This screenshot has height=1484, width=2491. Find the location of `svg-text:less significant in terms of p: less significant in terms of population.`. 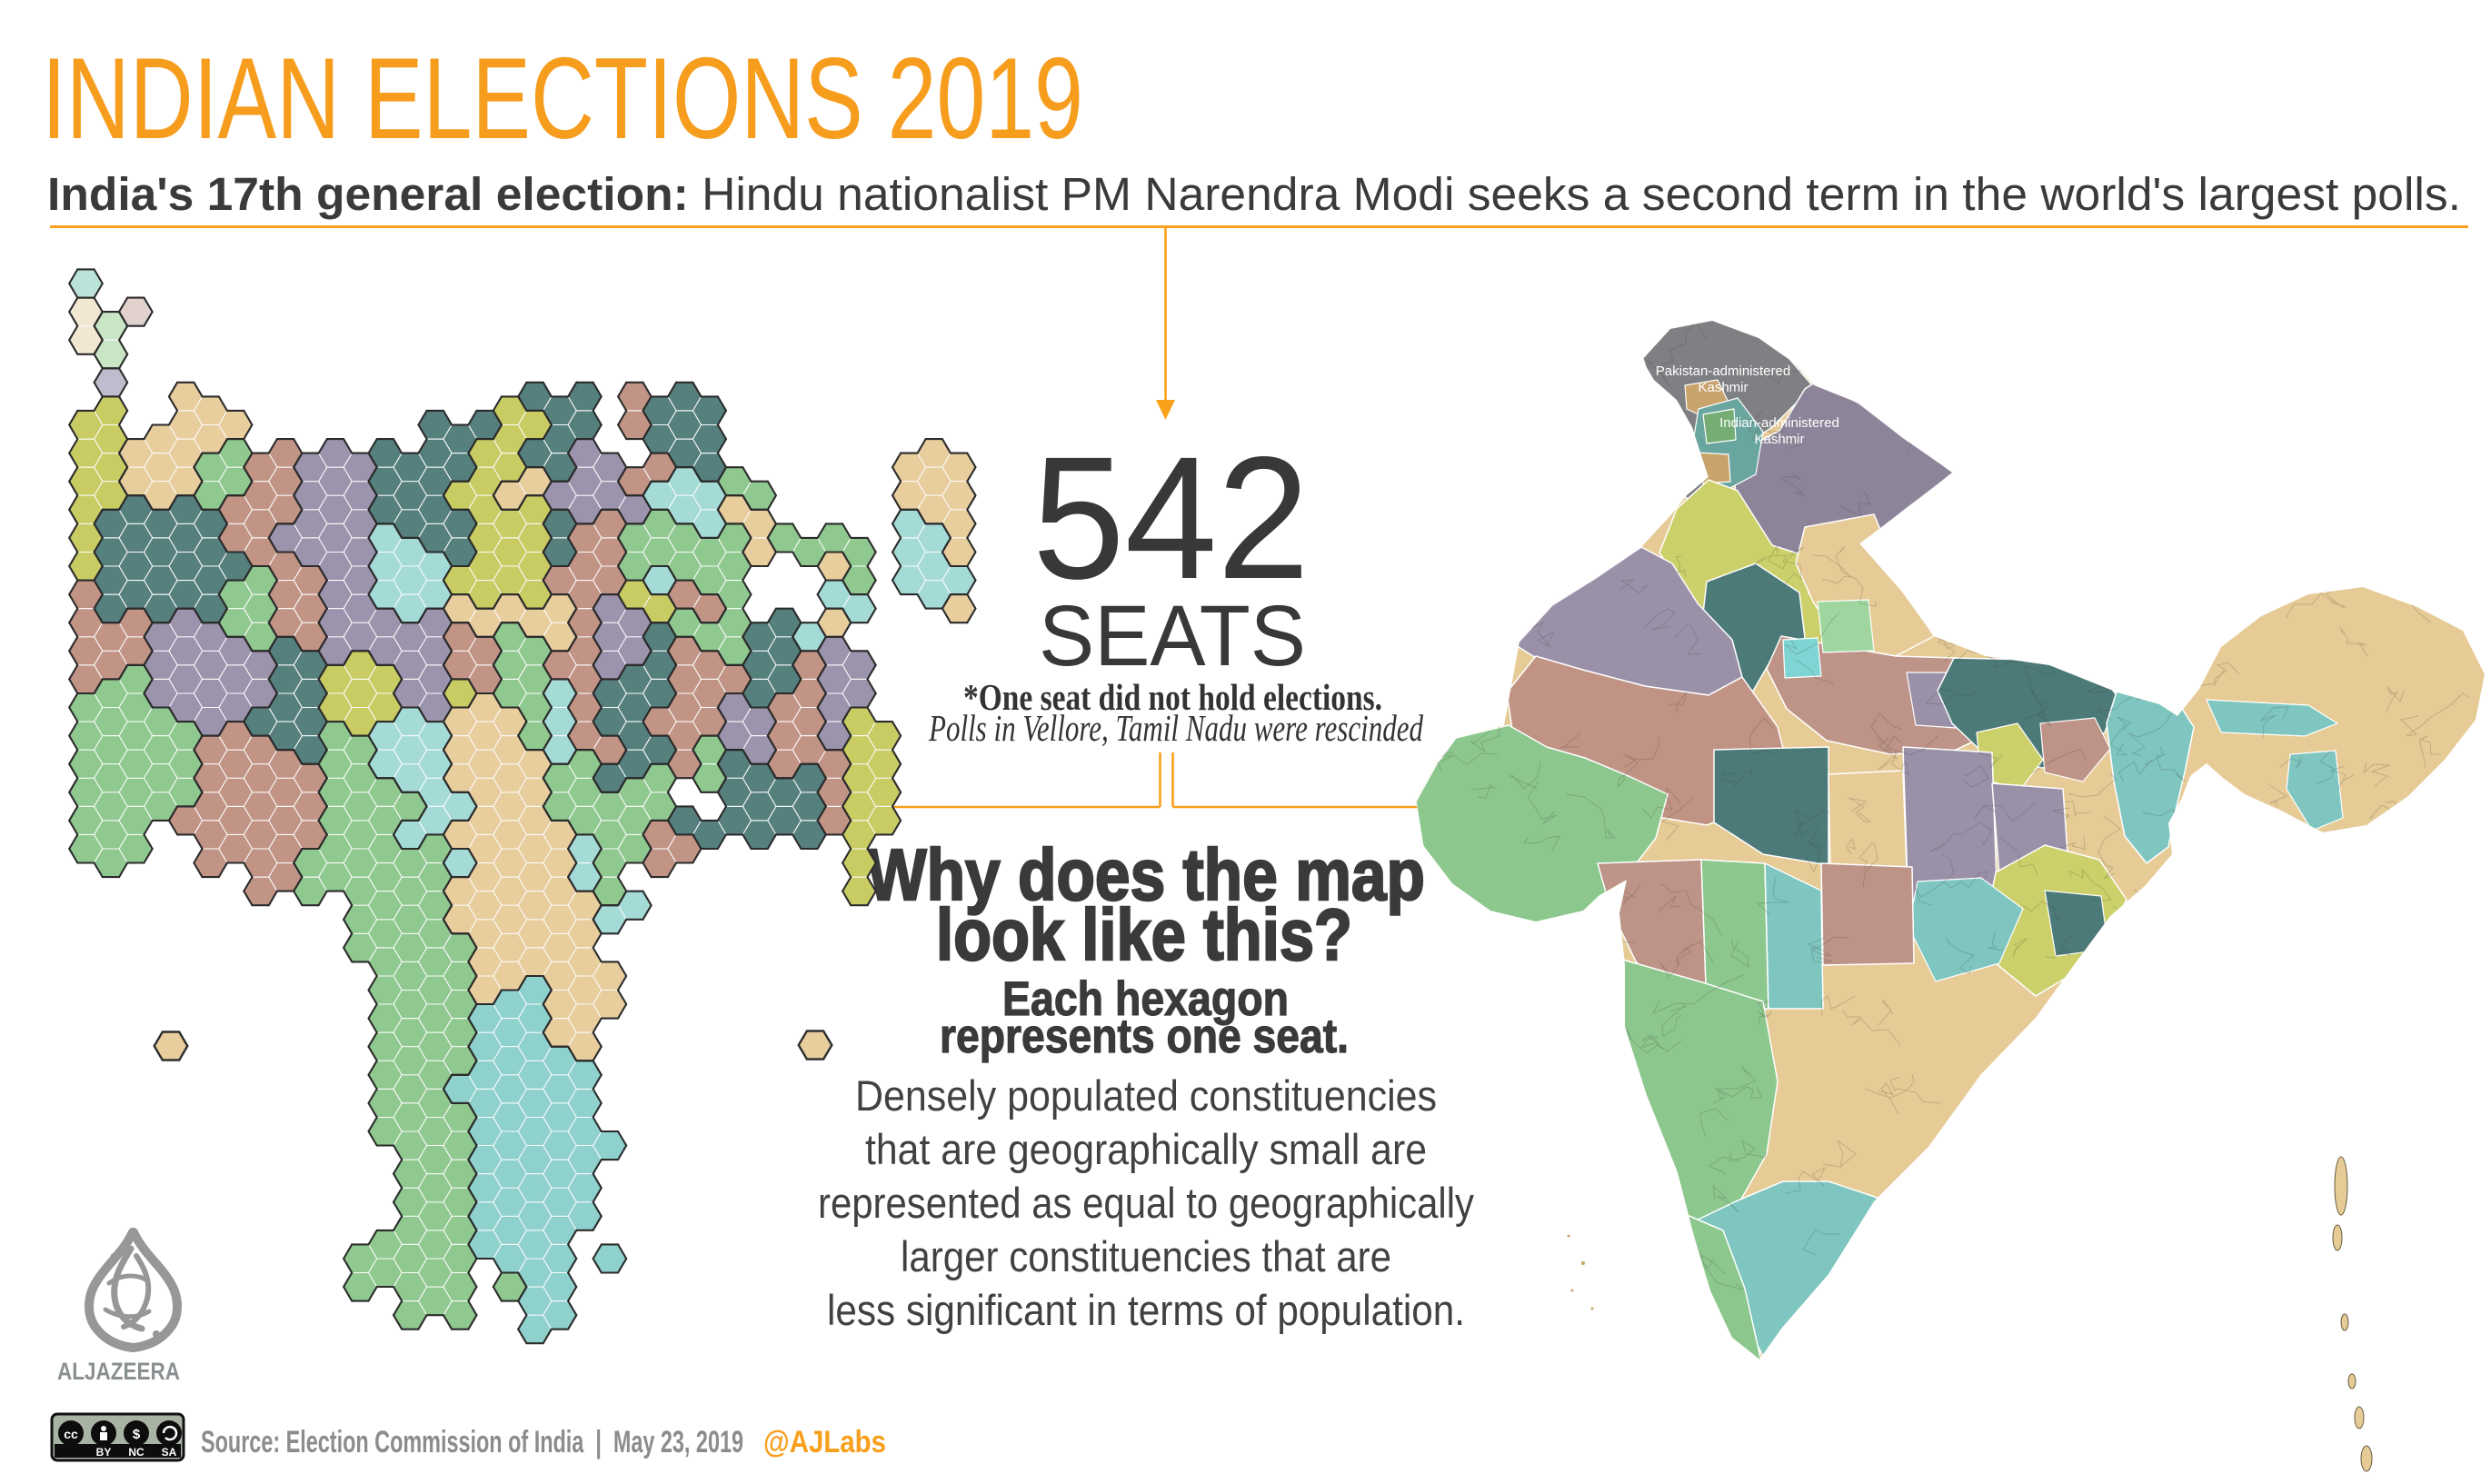

svg-text:less significant in terms of p: less significant in terms of population. is located at coordinates (1146, 1310).